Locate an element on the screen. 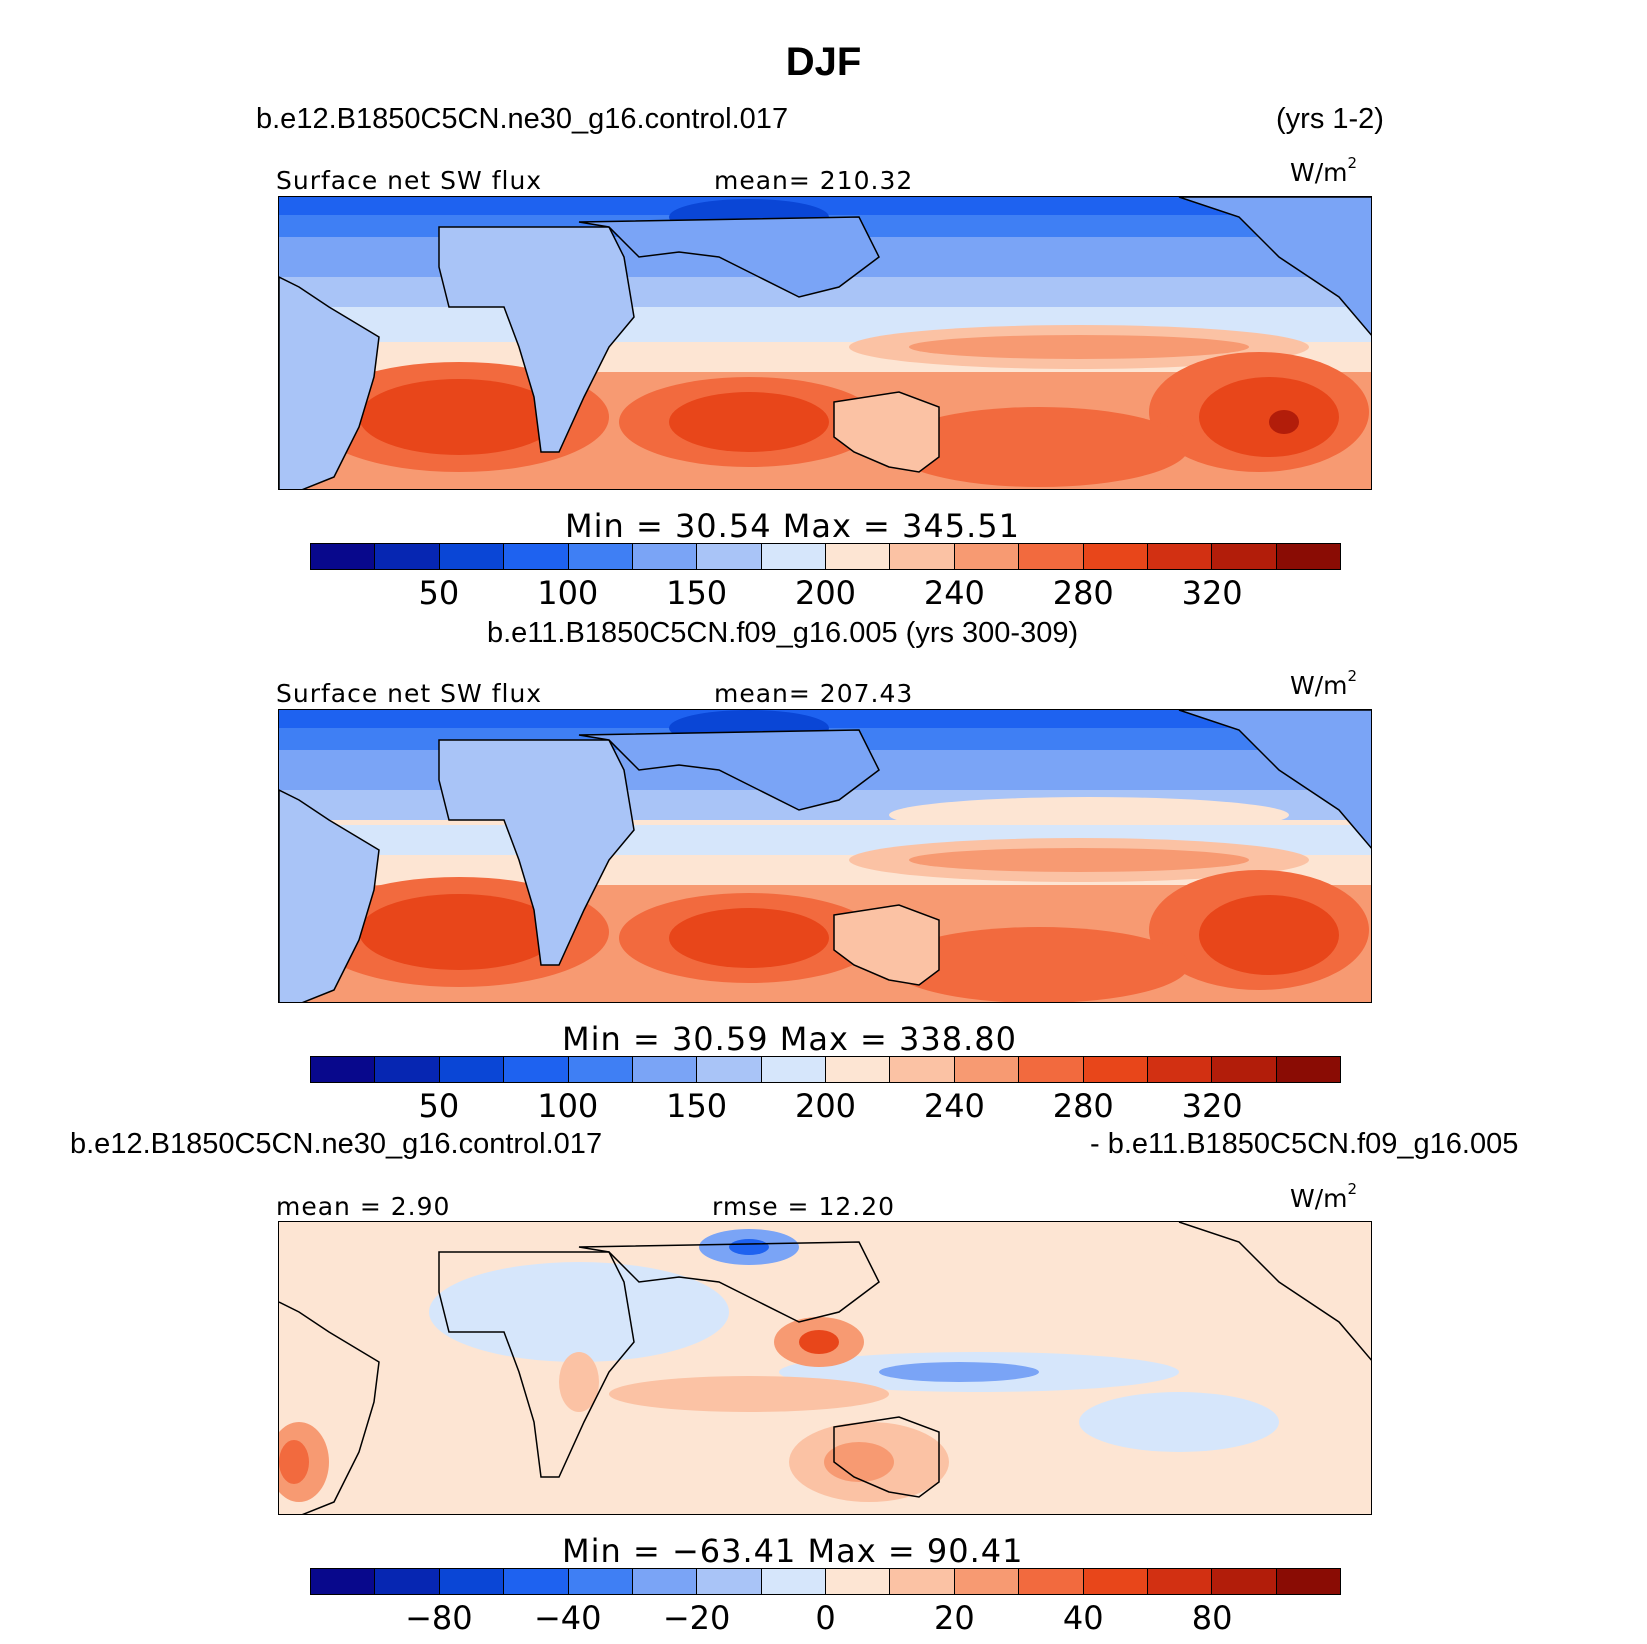 The image size is (1647, 1644). panel1-map is located at coordinates (825, 343).